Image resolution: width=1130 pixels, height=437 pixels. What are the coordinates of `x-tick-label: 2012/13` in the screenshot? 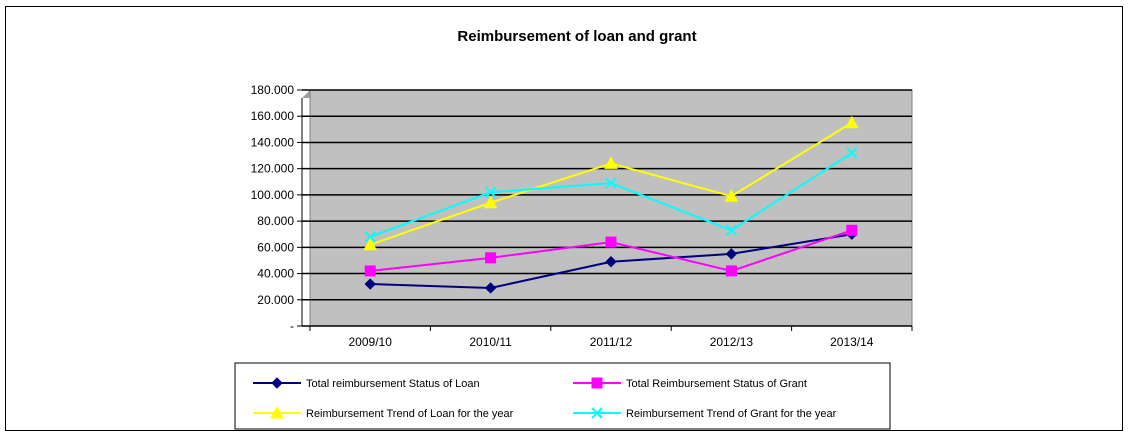 It's located at (732, 342).